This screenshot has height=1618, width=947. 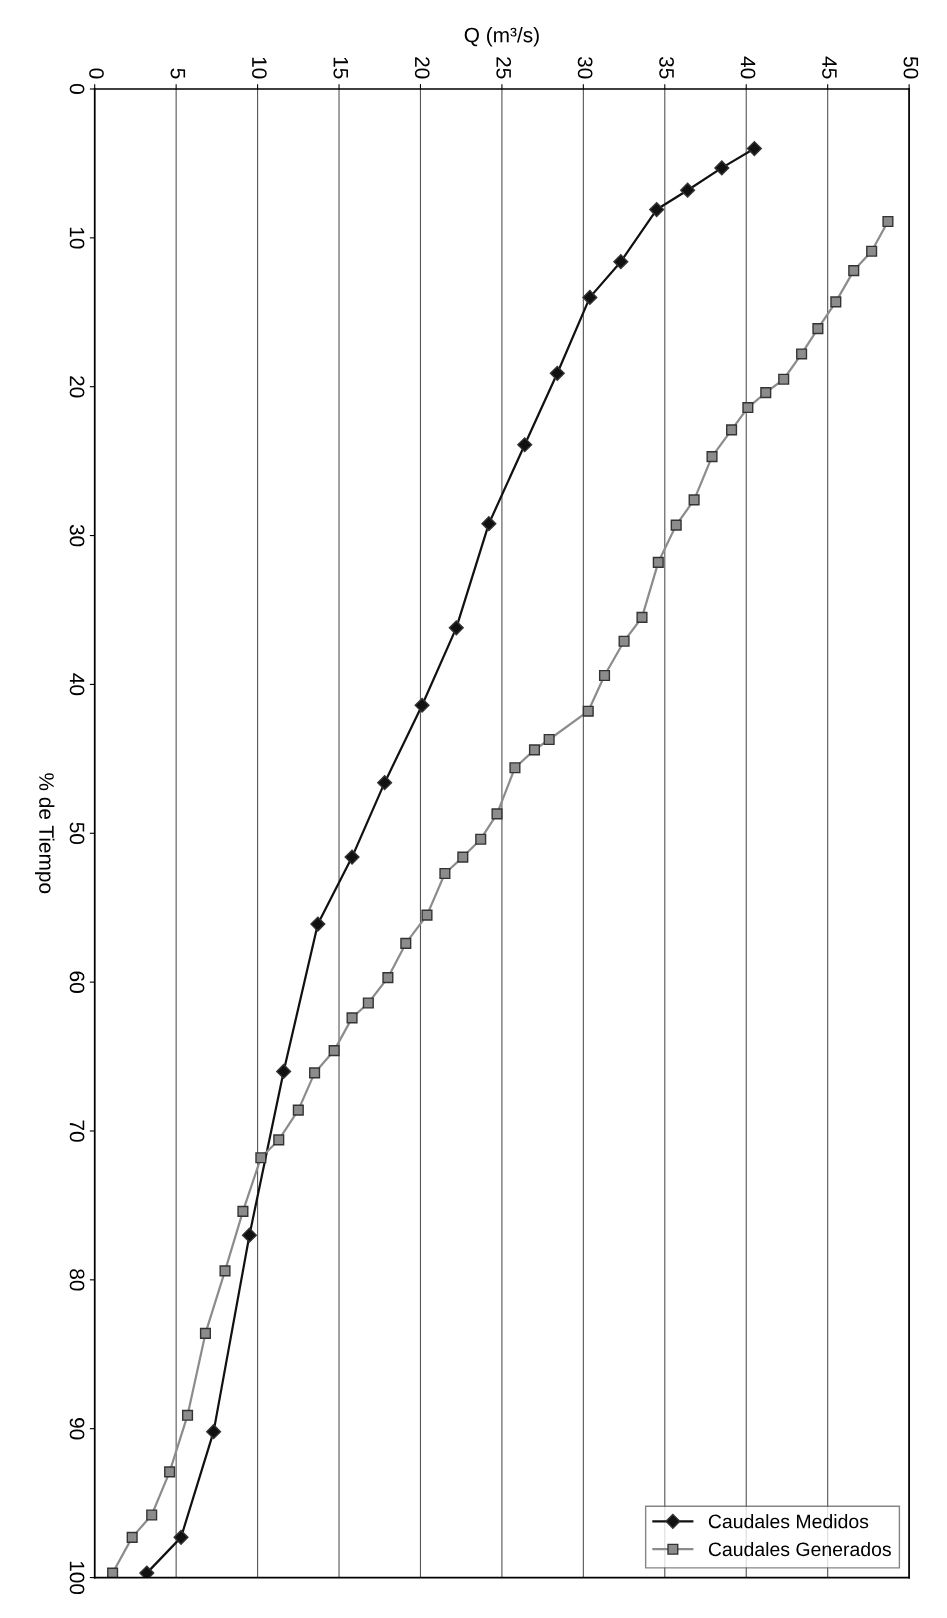 I want to click on x-tick-label: 30, so click(x=585, y=67).